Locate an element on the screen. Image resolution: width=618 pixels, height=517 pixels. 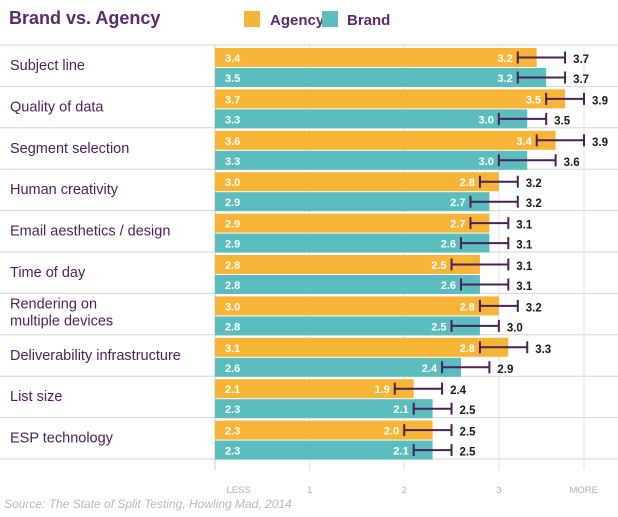
category-label-line: Deliverability infrastructure is located at coordinates (95, 356).